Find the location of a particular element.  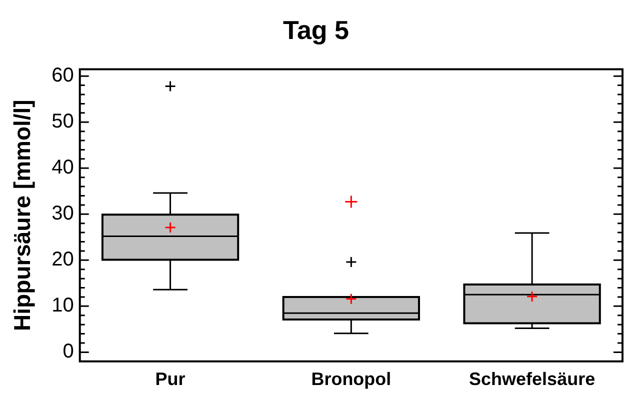

x-tick-label: Bronopol is located at coordinates (351, 379).